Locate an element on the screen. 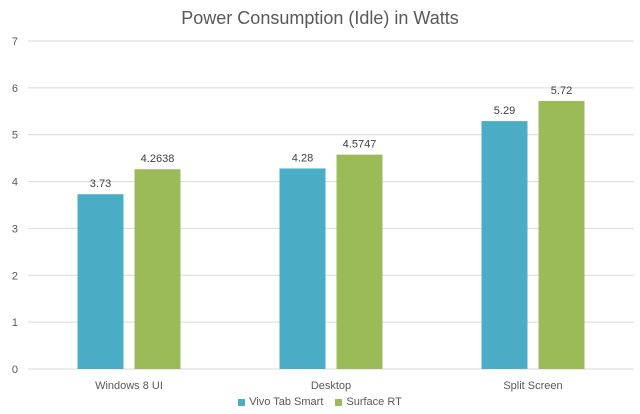  y-tick-label: 5 is located at coordinates (15, 136).